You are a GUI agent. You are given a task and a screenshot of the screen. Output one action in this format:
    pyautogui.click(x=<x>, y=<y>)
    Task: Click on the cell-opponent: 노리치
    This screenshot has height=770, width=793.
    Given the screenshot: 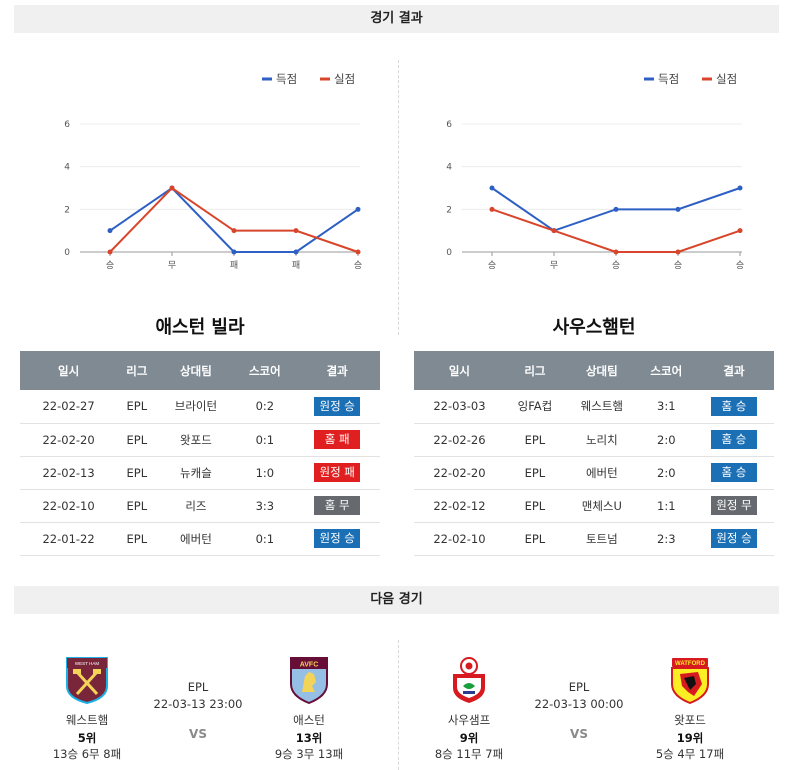 What is the action you would take?
    pyautogui.click(x=602, y=440)
    